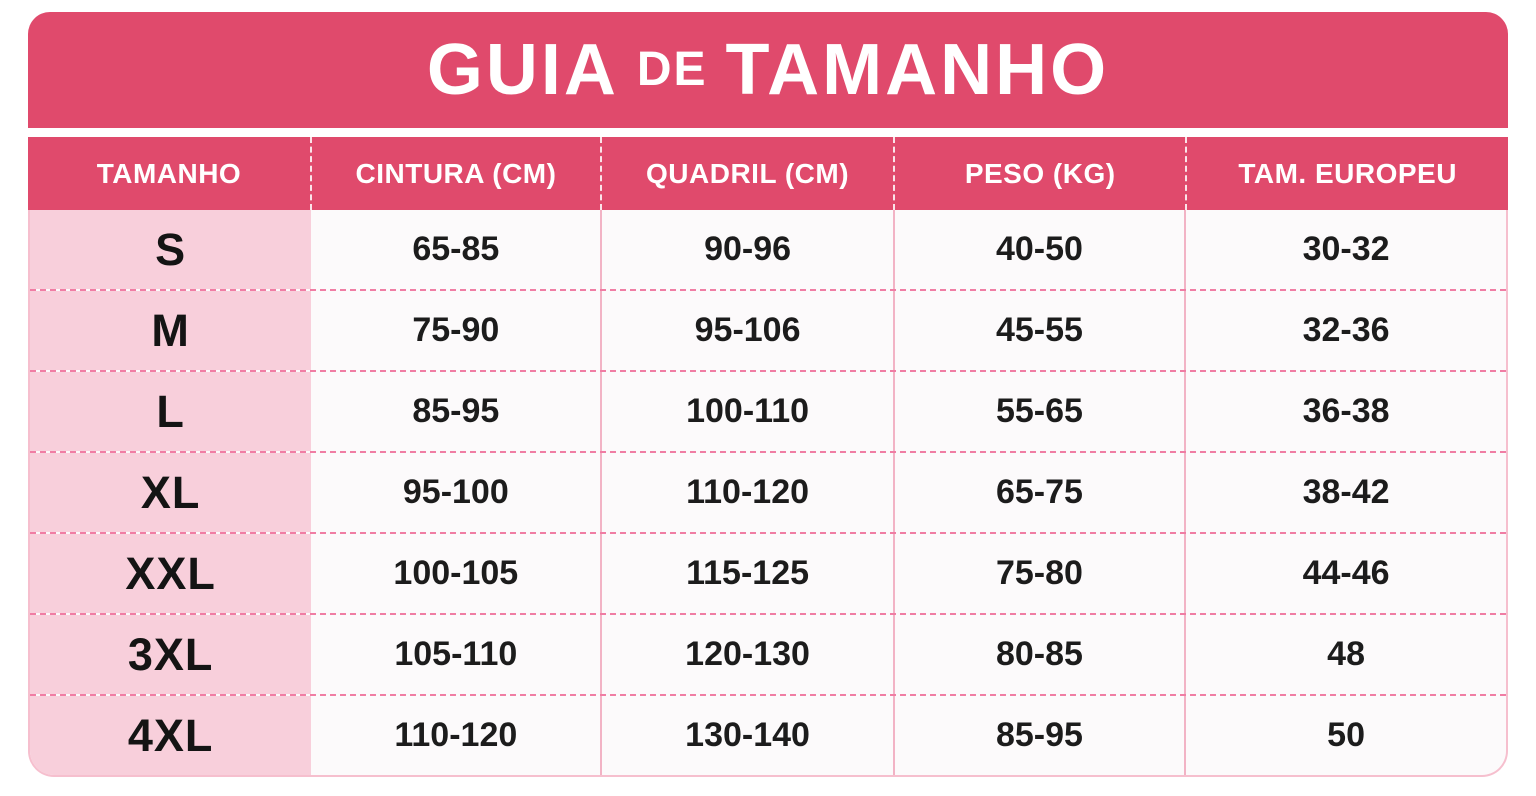 The width and height of the screenshot is (1536, 796). I want to click on header-tamanho: TAMANHO, so click(169, 173).